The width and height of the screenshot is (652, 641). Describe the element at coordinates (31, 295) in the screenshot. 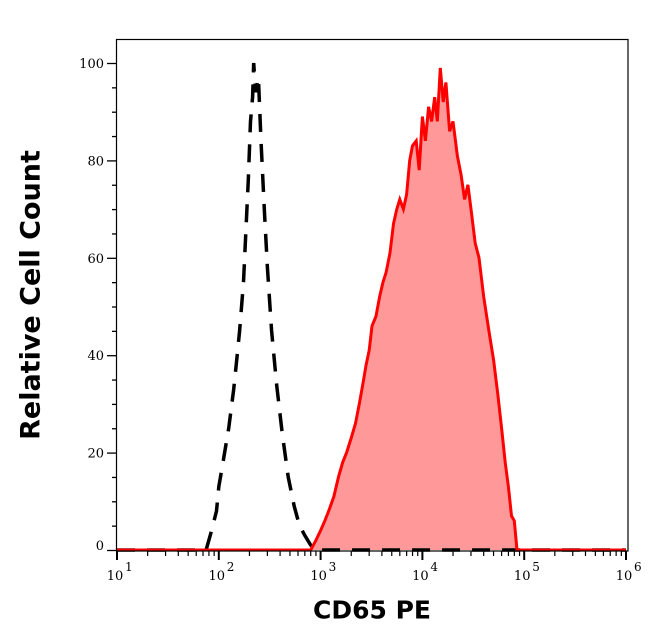

I see `y-axis-label: Relative Cell Count` at that location.